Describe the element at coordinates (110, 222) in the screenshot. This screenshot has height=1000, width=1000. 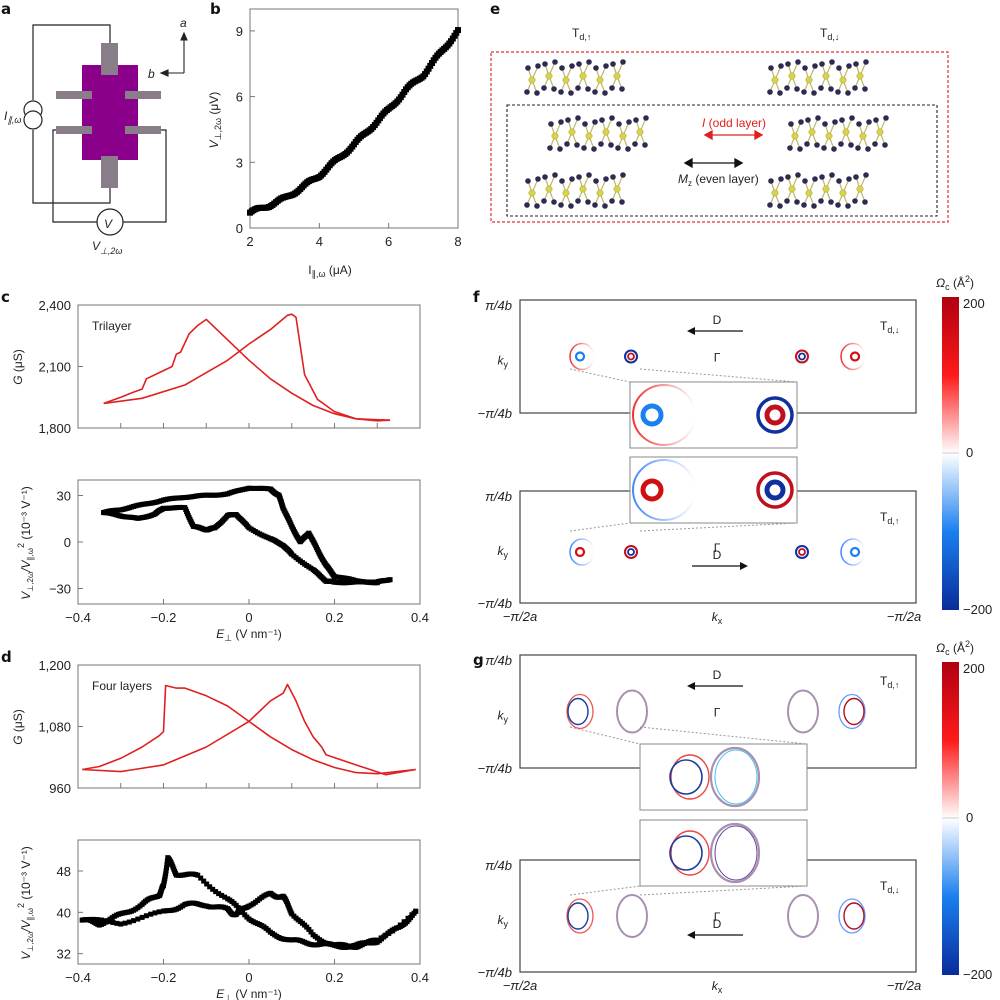
I see `voltmeter-icon: V` at that location.